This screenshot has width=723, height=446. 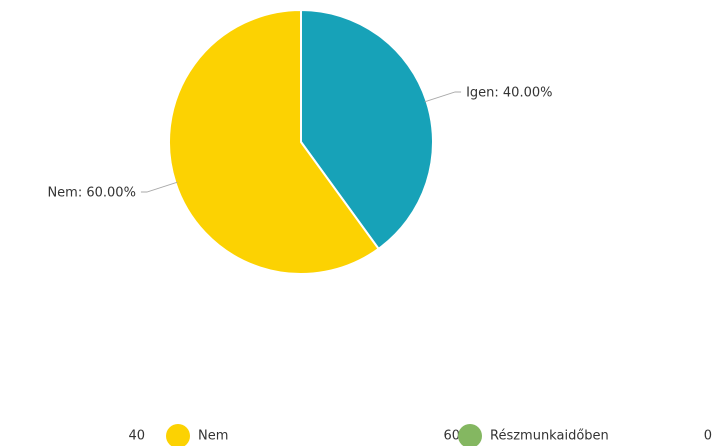 What do you see at coordinates (136, 436) in the screenshot?
I see `legend-count: 40` at bounding box center [136, 436].